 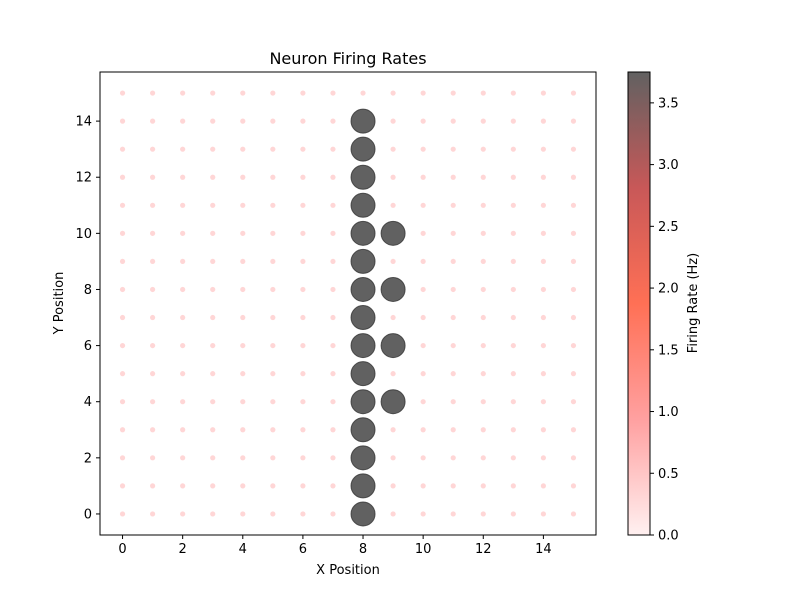 I want to click on colorbar-tick-label: 1.0, so click(x=668, y=412).